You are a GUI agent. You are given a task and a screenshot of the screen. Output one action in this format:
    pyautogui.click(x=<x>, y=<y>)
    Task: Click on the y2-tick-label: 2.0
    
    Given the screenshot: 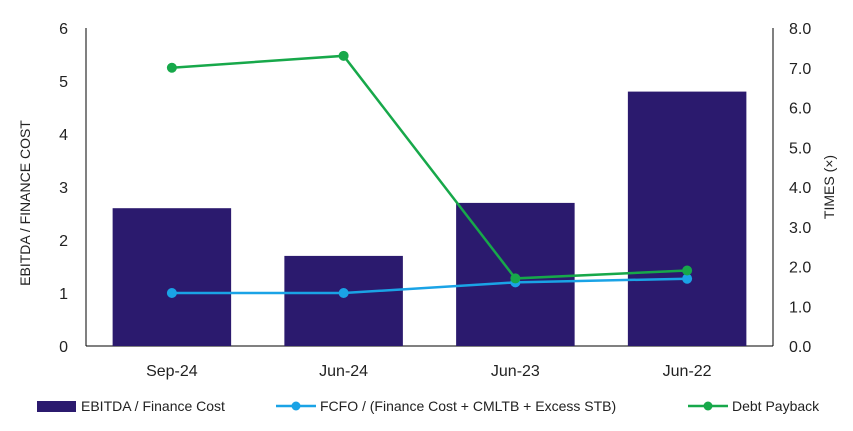 What is the action you would take?
    pyautogui.click(x=800, y=268)
    